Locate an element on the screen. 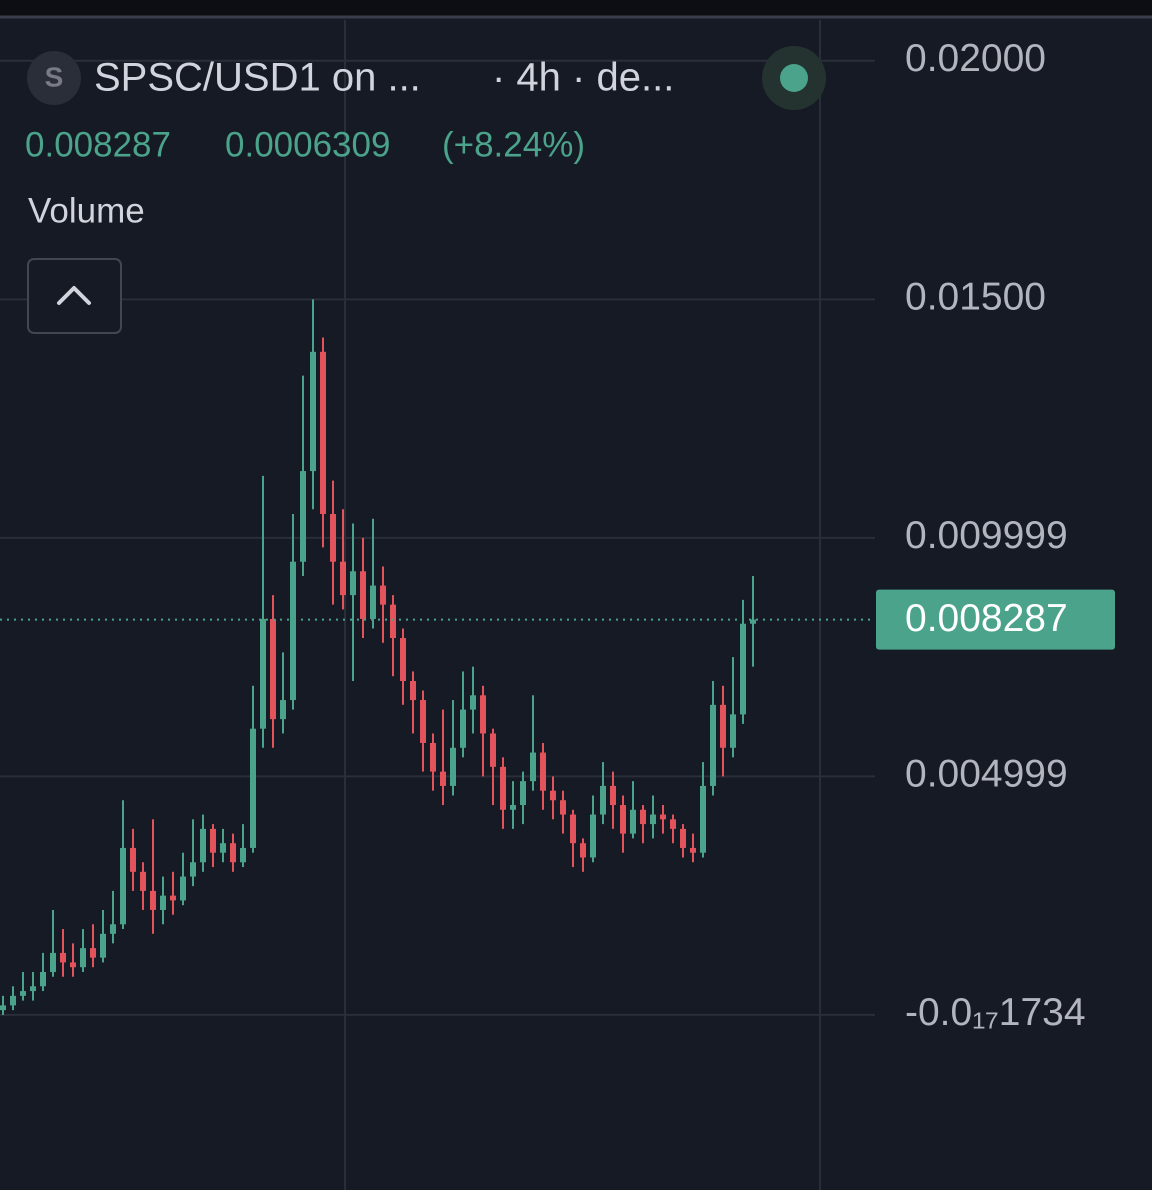 This screenshot has width=1152, height=1190. symbol-icon is located at coordinates (54, 78).